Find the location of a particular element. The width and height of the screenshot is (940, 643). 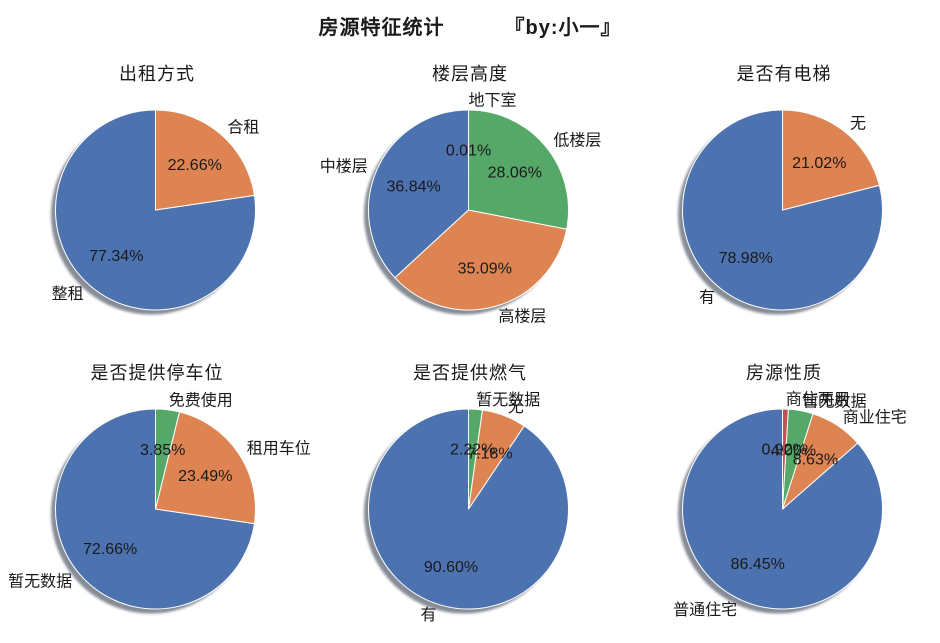

pct-label-2: 28.06% is located at coordinates (515, 173).